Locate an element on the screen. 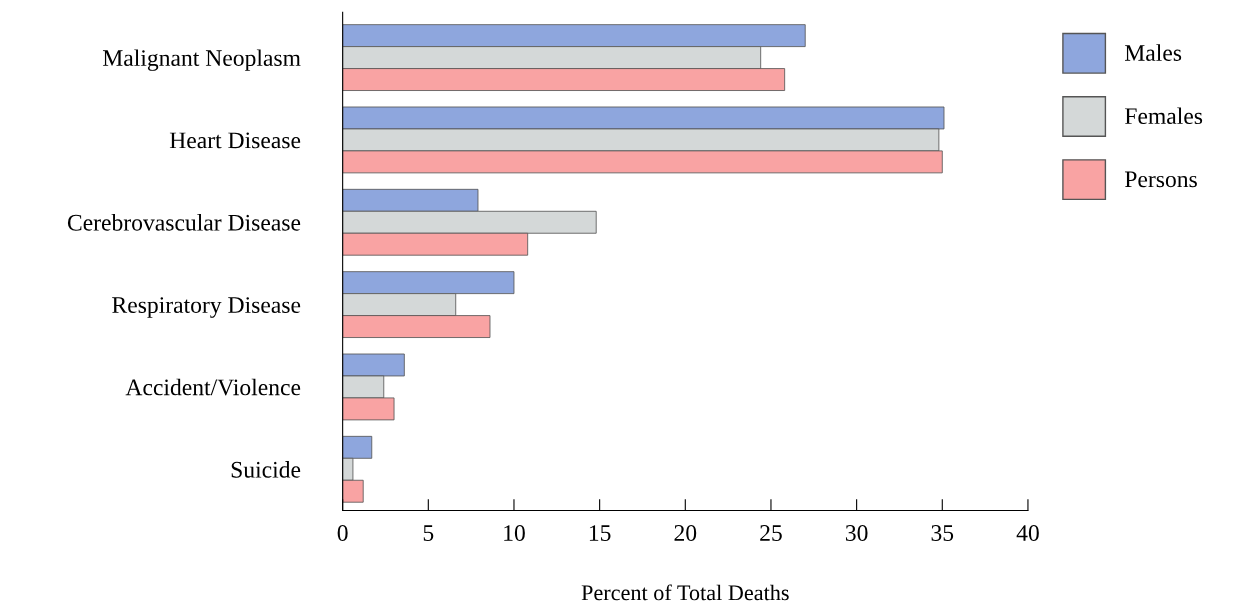 This screenshot has height=615, width=1246. x-tick-label: 0 is located at coordinates (342, 533).